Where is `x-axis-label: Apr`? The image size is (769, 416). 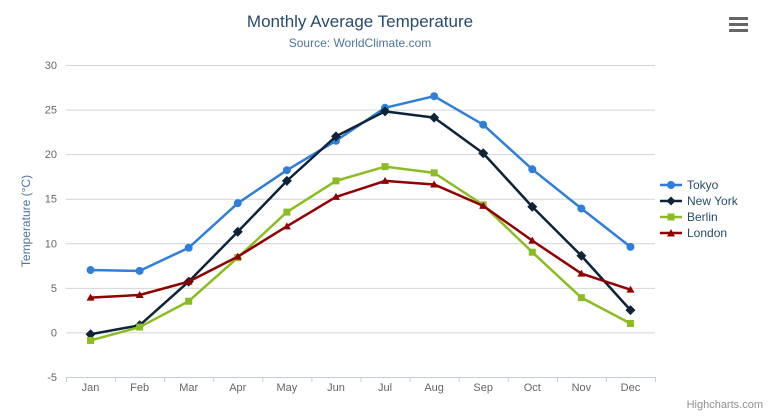
x-axis-label: Apr is located at coordinates (237, 388).